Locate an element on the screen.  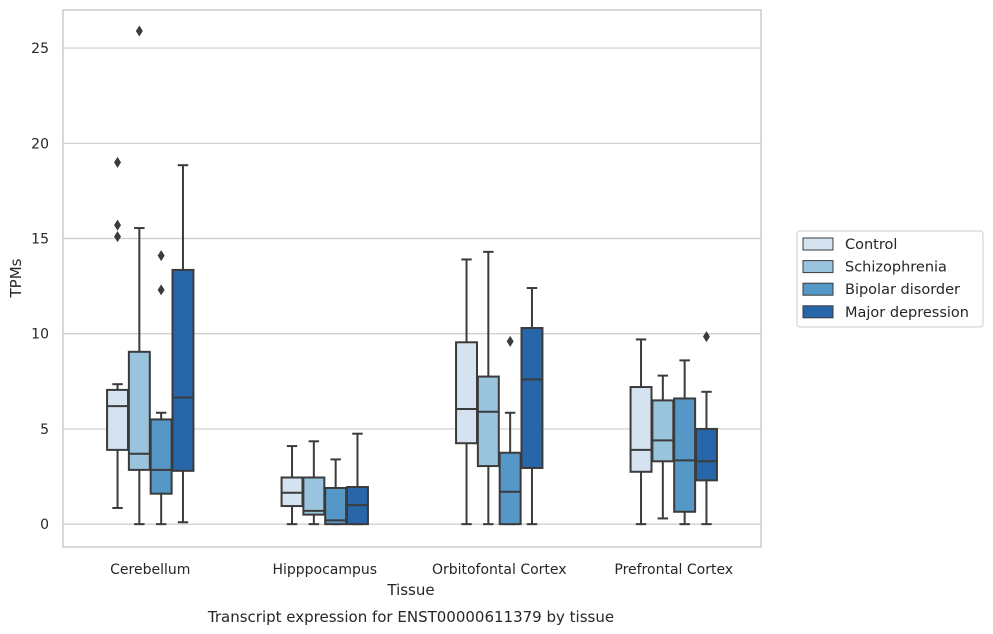
x-tick-label: Hipppocampus is located at coordinates (324, 570).